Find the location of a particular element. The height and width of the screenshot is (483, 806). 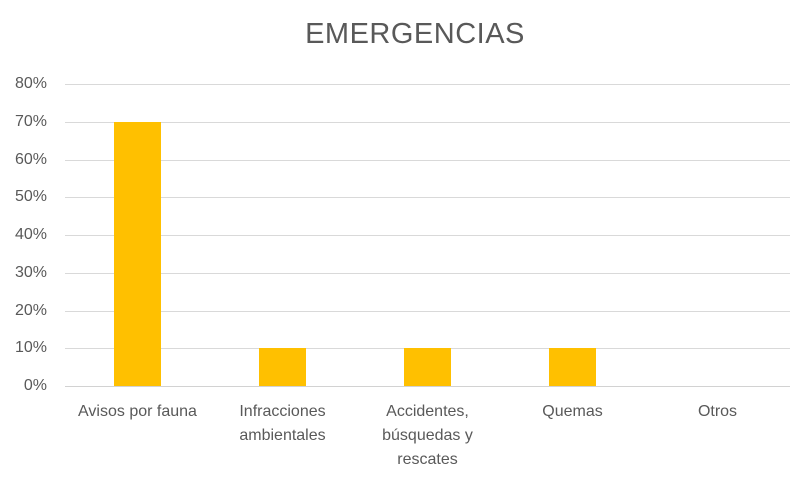

x-category-label: Avisos por fauna is located at coordinates (137, 411).